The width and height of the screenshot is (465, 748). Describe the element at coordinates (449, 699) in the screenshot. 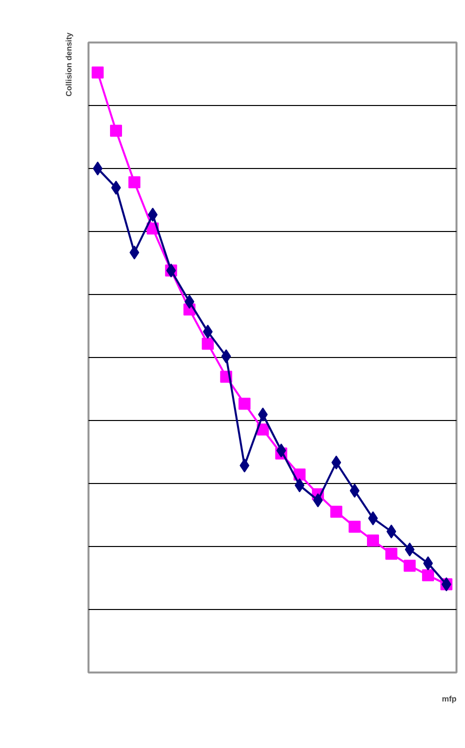

I see `x-axis-title: mfp` at that location.